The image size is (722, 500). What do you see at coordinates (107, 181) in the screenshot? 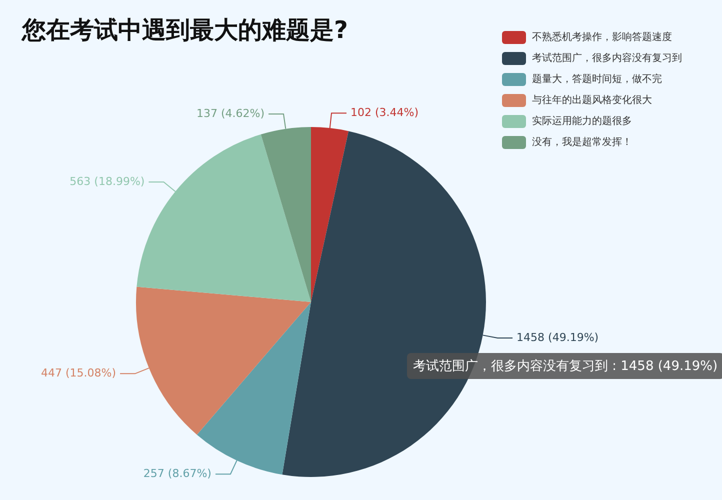
I see `data-label: 563 (18.99%)` at bounding box center [107, 181].